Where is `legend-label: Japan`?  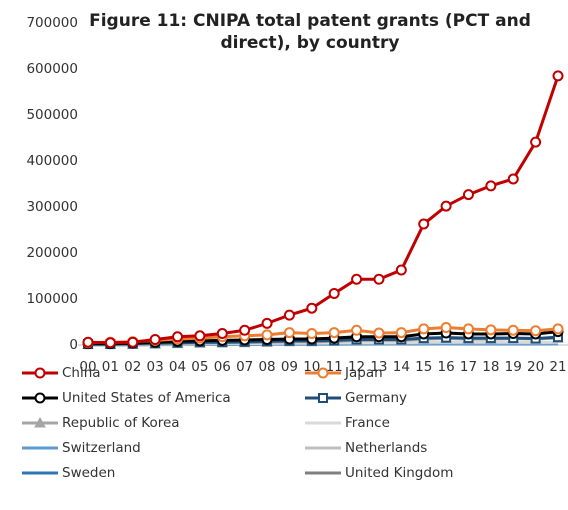 legend-label: Japan is located at coordinates (363, 373).